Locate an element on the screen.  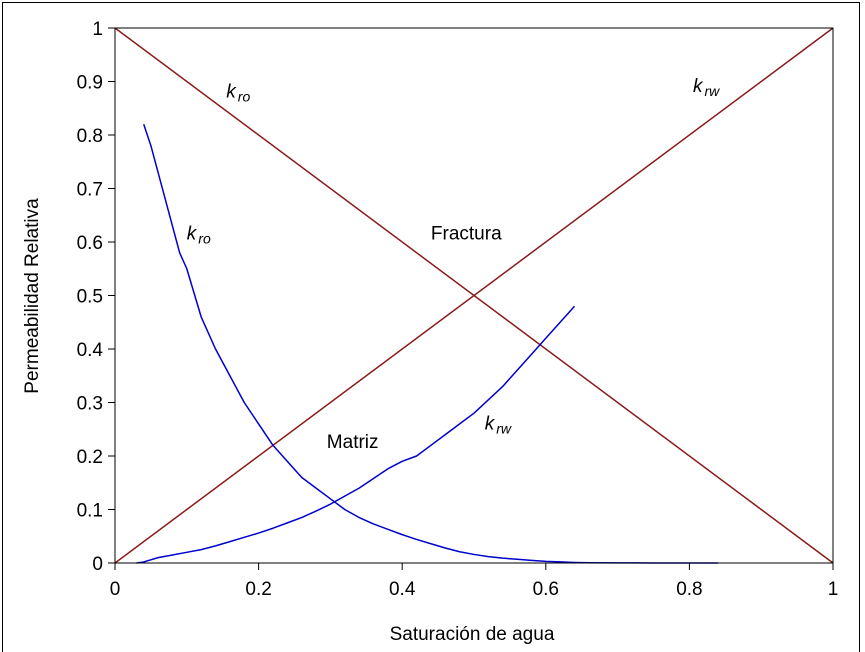
x-tick-label: 0.8 is located at coordinates (689, 589).